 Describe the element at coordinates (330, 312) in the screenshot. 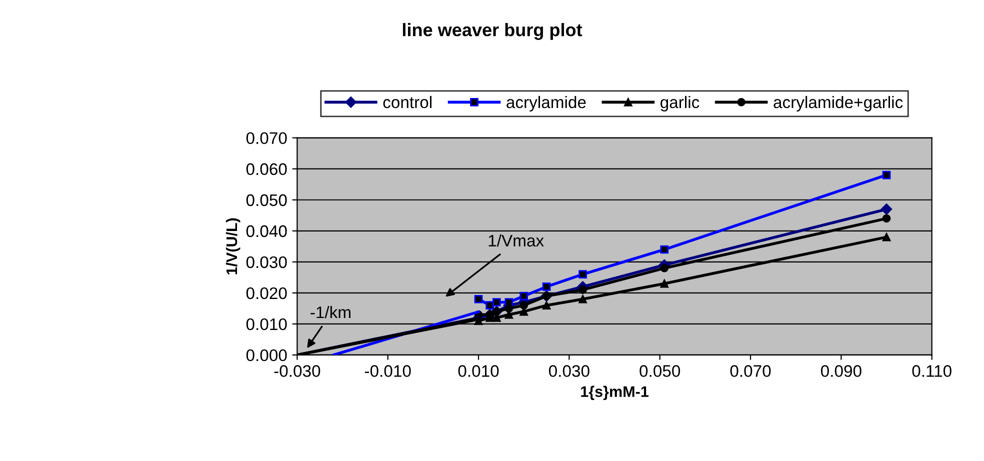

I see `annotation: -1/km` at that location.